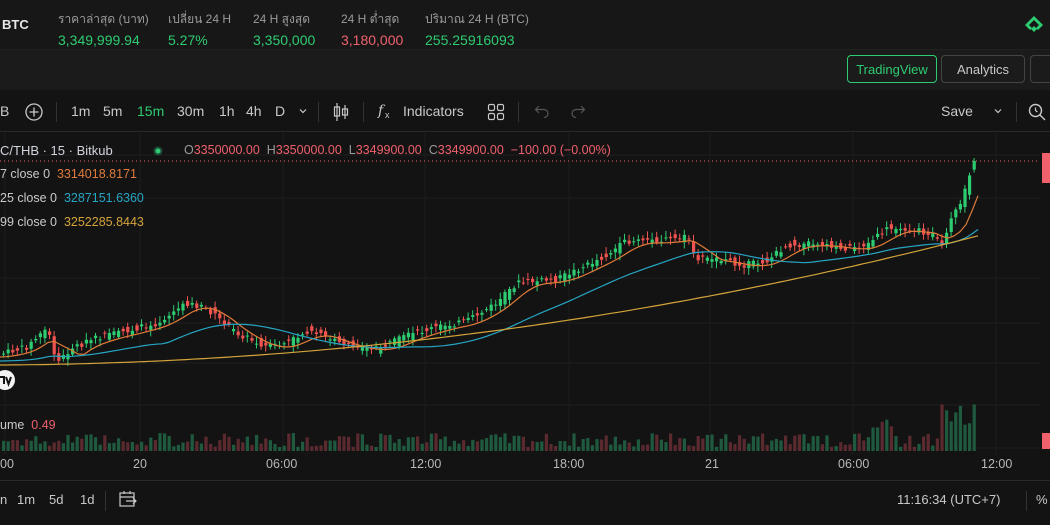 This screenshot has height=525, width=1050. Describe the element at coordinates (56, 499) in the screenshot. I see `range-5d: 5d` at that location.